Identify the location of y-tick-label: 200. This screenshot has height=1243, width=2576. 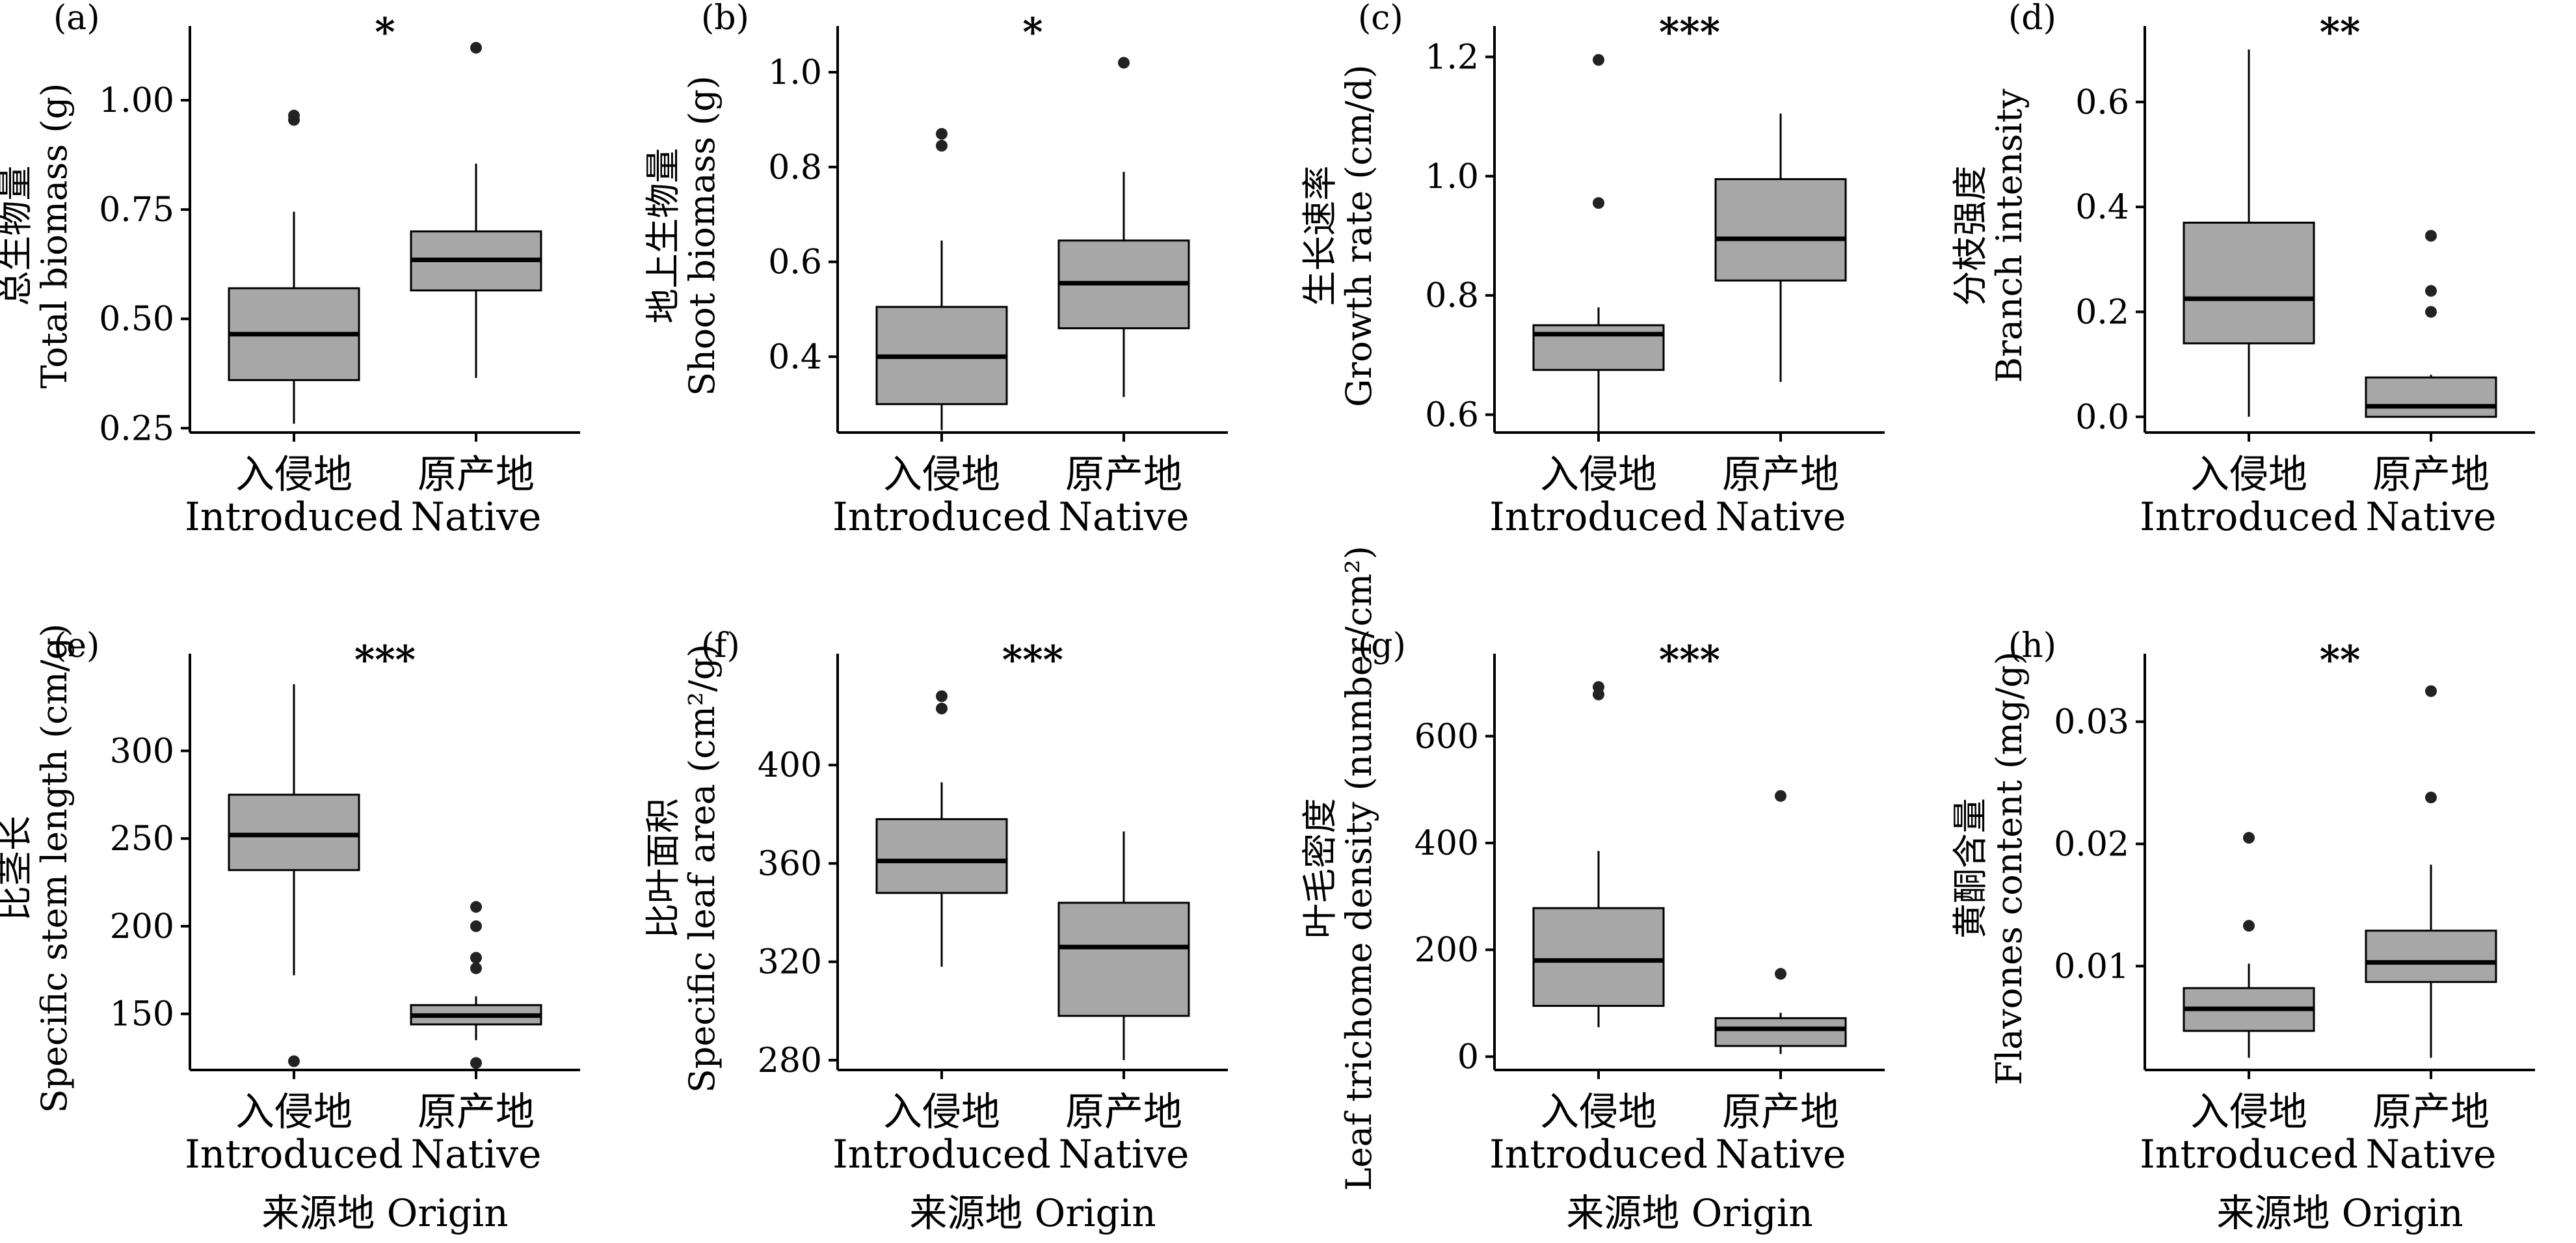
(142, 926).